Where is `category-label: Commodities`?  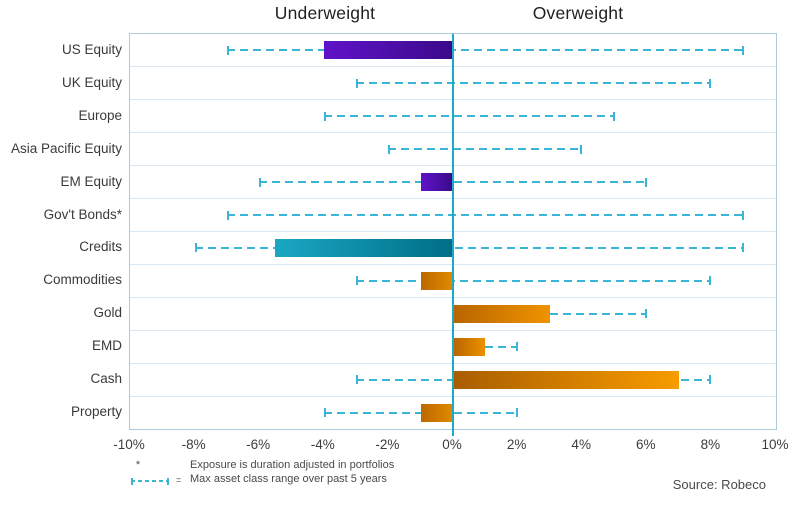
category-label: Commodities is located at coordinates (82, 280).